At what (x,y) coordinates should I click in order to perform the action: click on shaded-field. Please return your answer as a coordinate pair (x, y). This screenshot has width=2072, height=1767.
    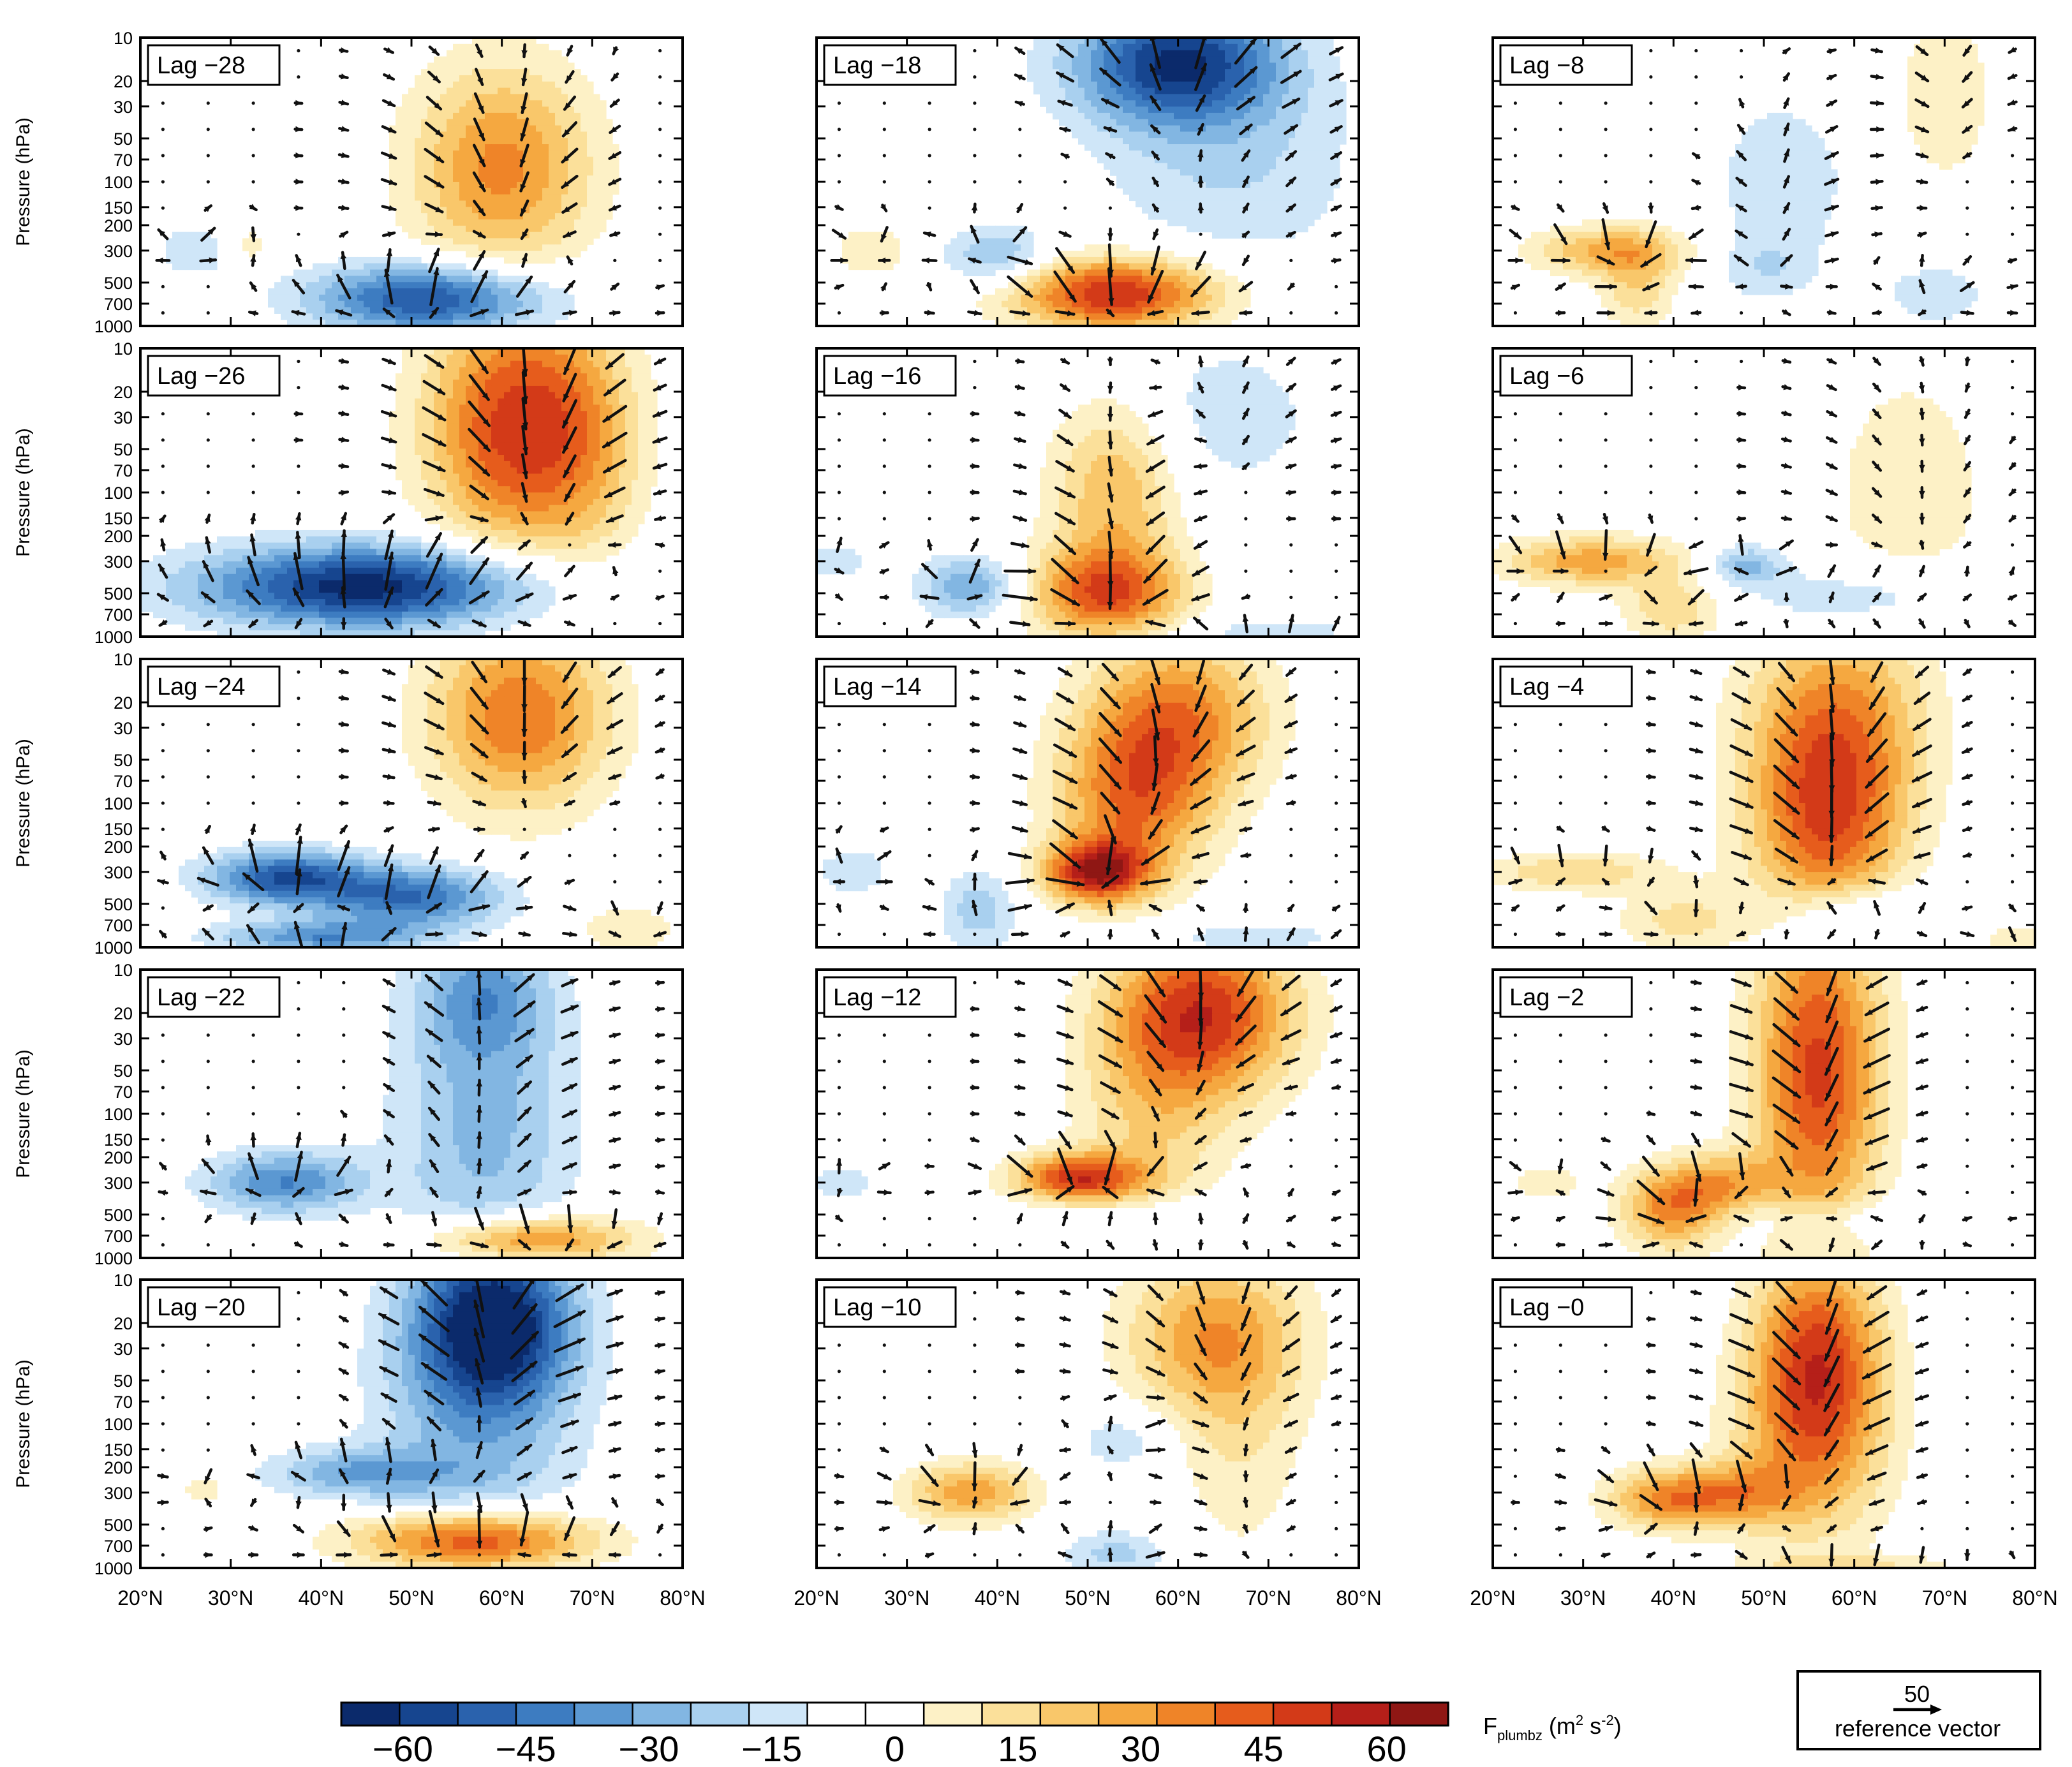
    Looking at the image, I should click on (1088, 182).